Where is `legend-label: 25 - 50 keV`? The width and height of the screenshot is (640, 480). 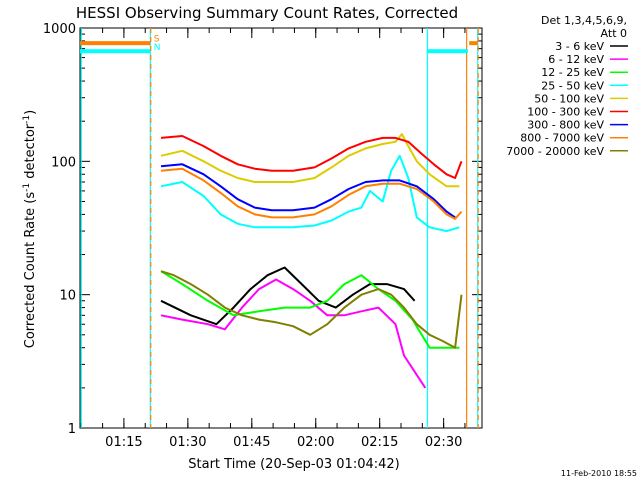 legend-label: 25 - 50 keV is located at coordinates (572, 85).